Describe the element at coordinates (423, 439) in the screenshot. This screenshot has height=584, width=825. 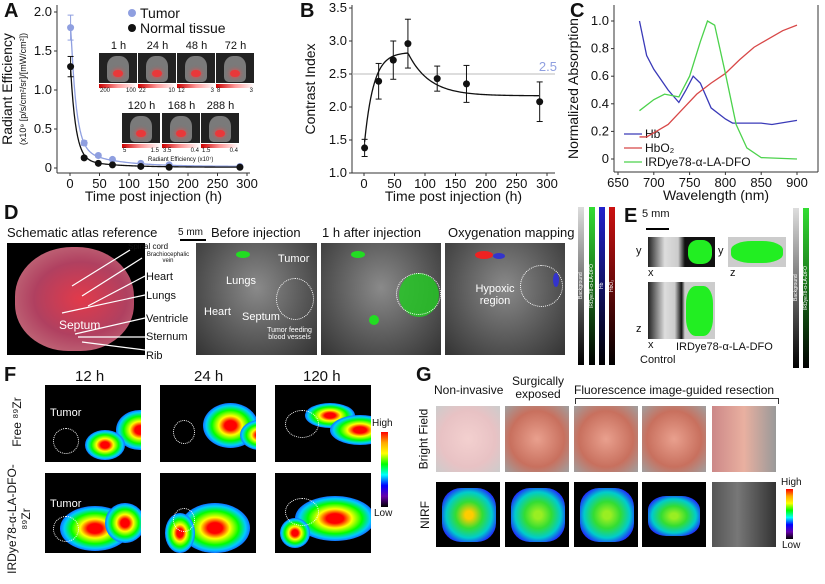
I see `g-row-brightfield: Bright Field` at that location.